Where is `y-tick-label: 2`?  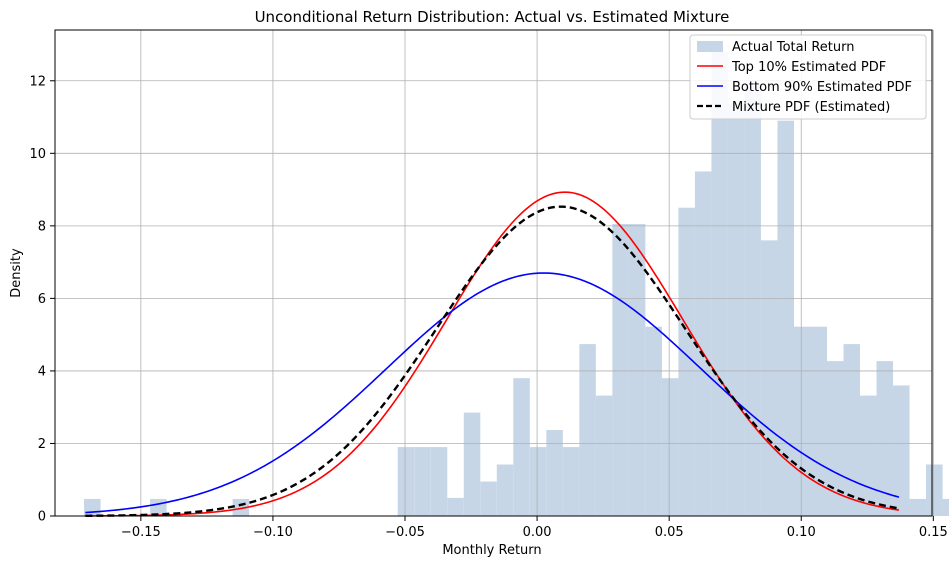 y-tick-label: 2 is located at coordinates (42, 444).